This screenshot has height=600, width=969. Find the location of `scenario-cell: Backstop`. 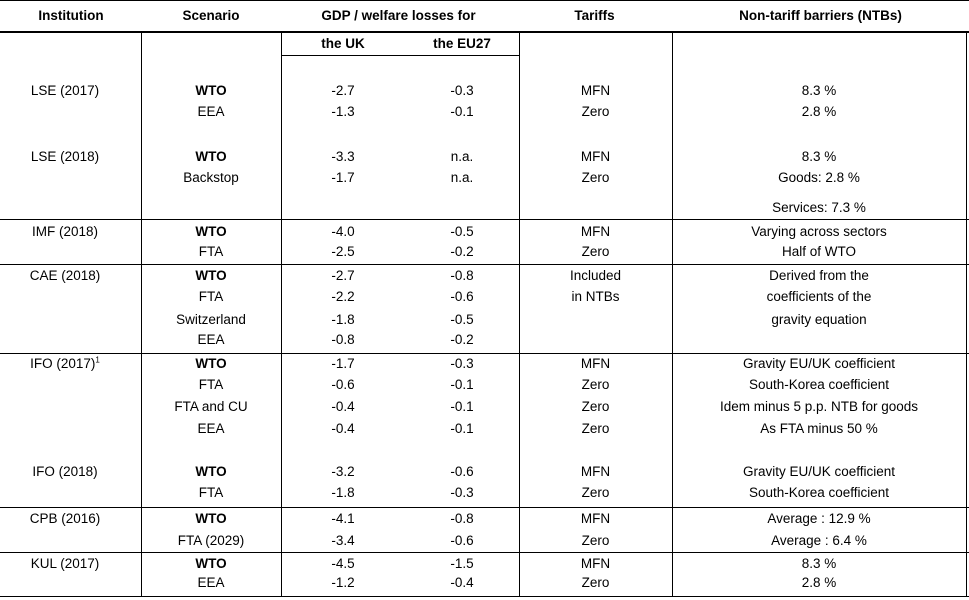

scenario-cell: Backstop is located at coordinates (211, 177).